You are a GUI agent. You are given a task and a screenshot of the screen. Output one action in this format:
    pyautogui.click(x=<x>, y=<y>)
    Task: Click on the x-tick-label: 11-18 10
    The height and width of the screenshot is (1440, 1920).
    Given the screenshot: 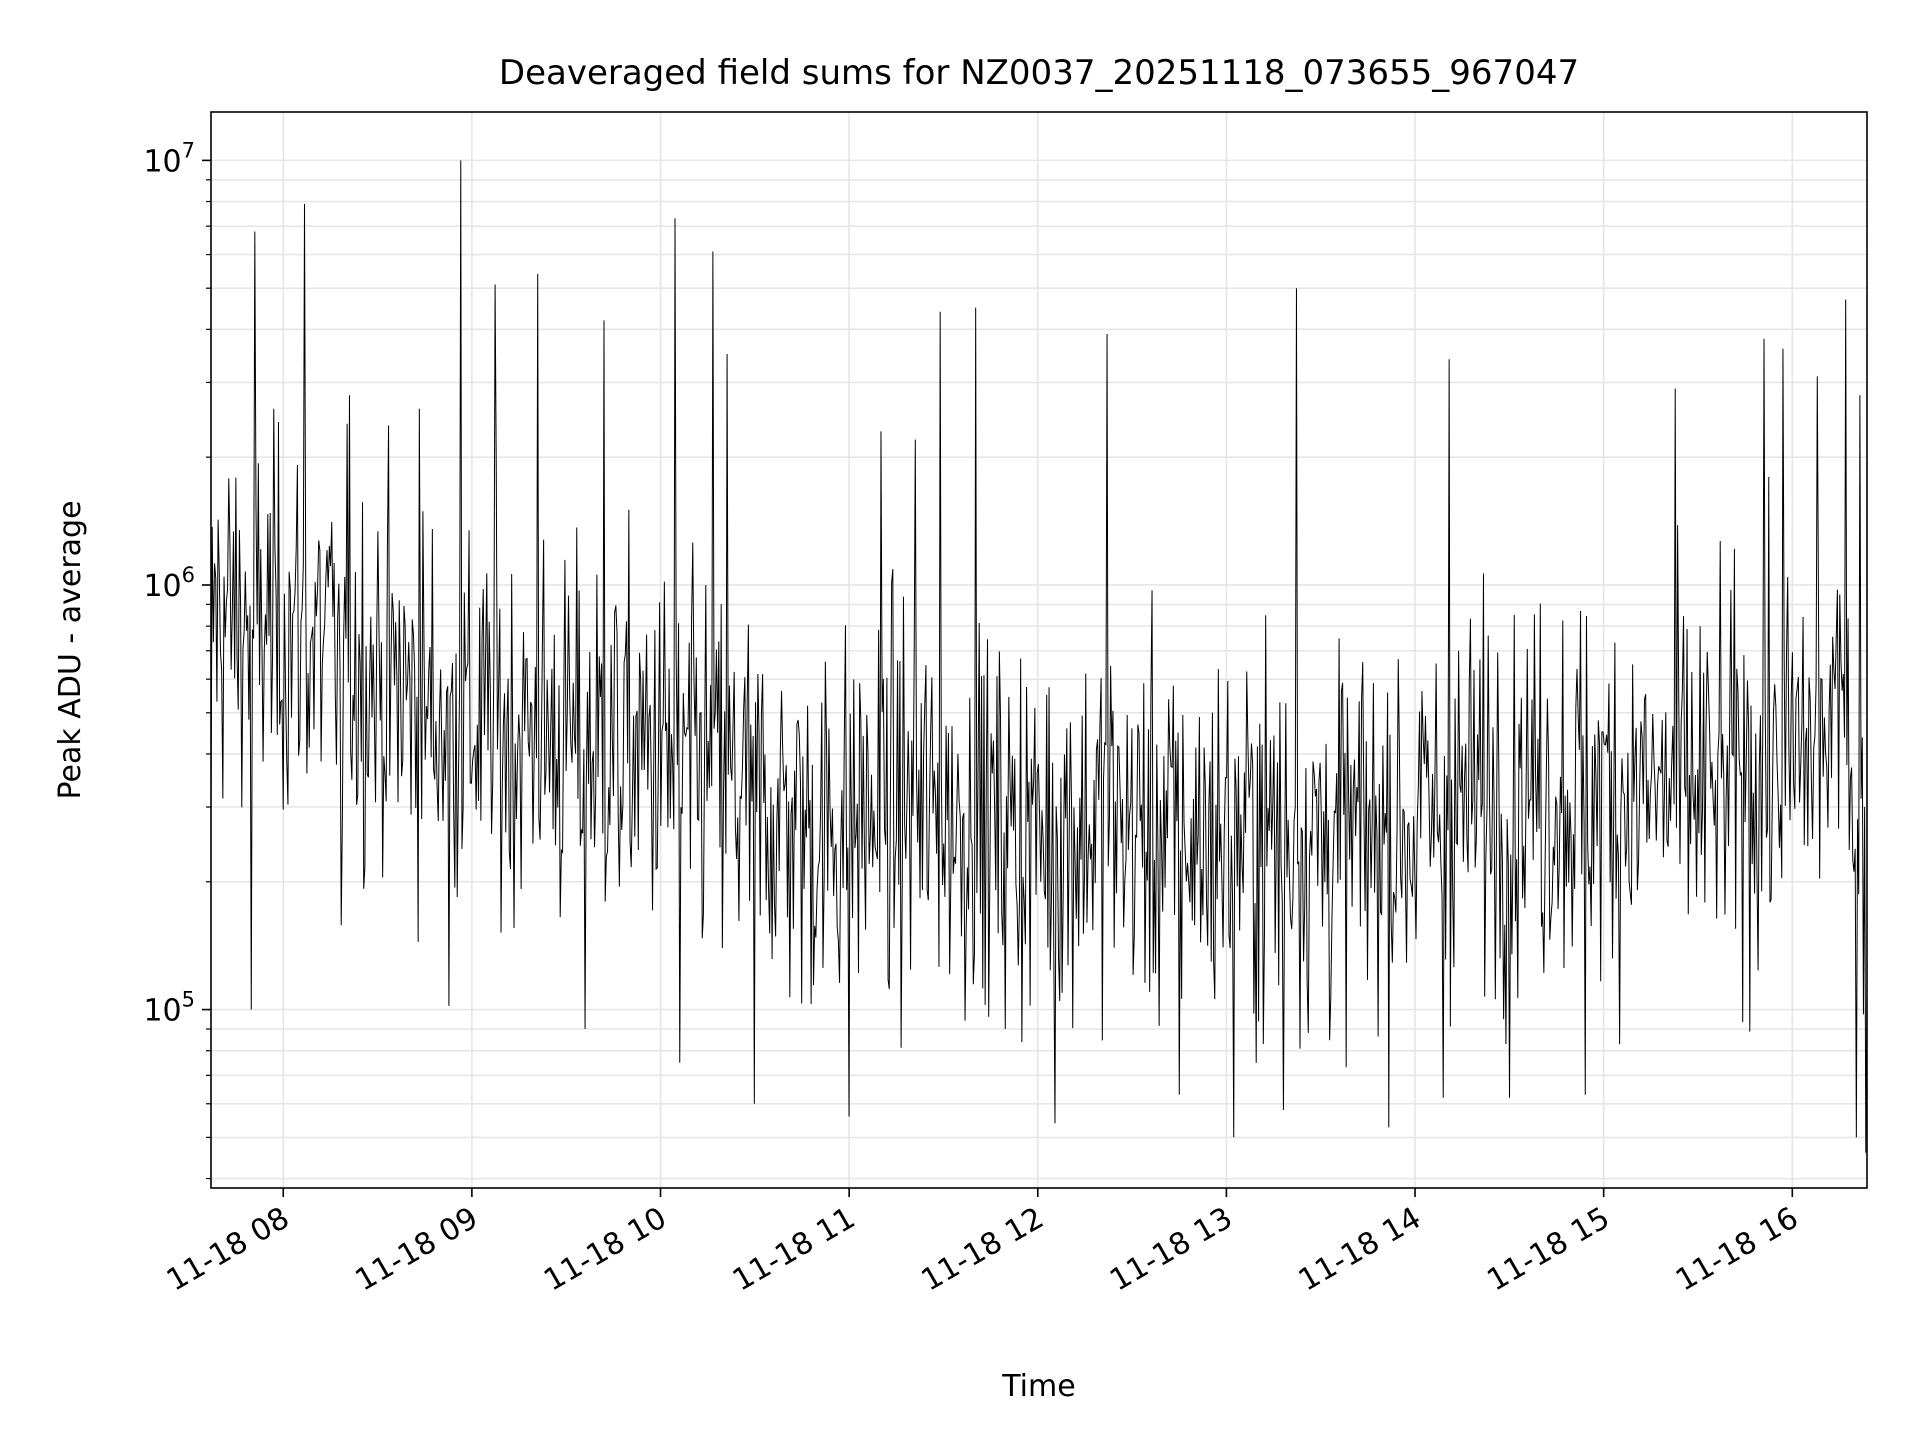 What is the action you would take?
    pyautogui.click(x=605, y=1250)
    